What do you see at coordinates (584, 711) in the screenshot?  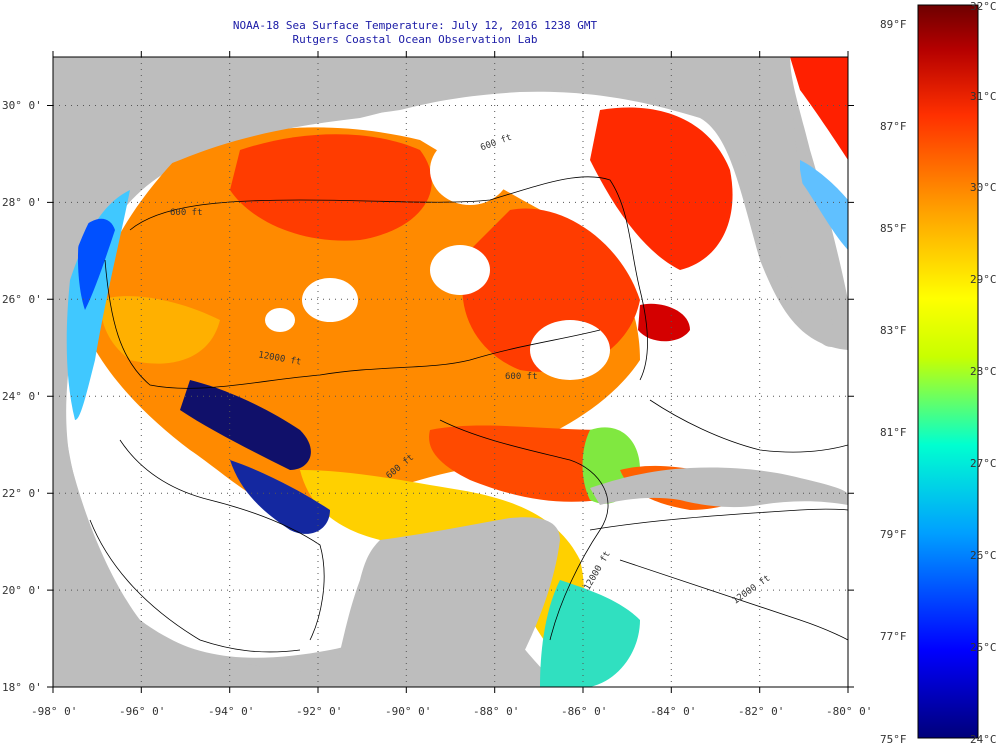 I see `lon-tick-label: -86° 0'` at bounding box center [584, 711].